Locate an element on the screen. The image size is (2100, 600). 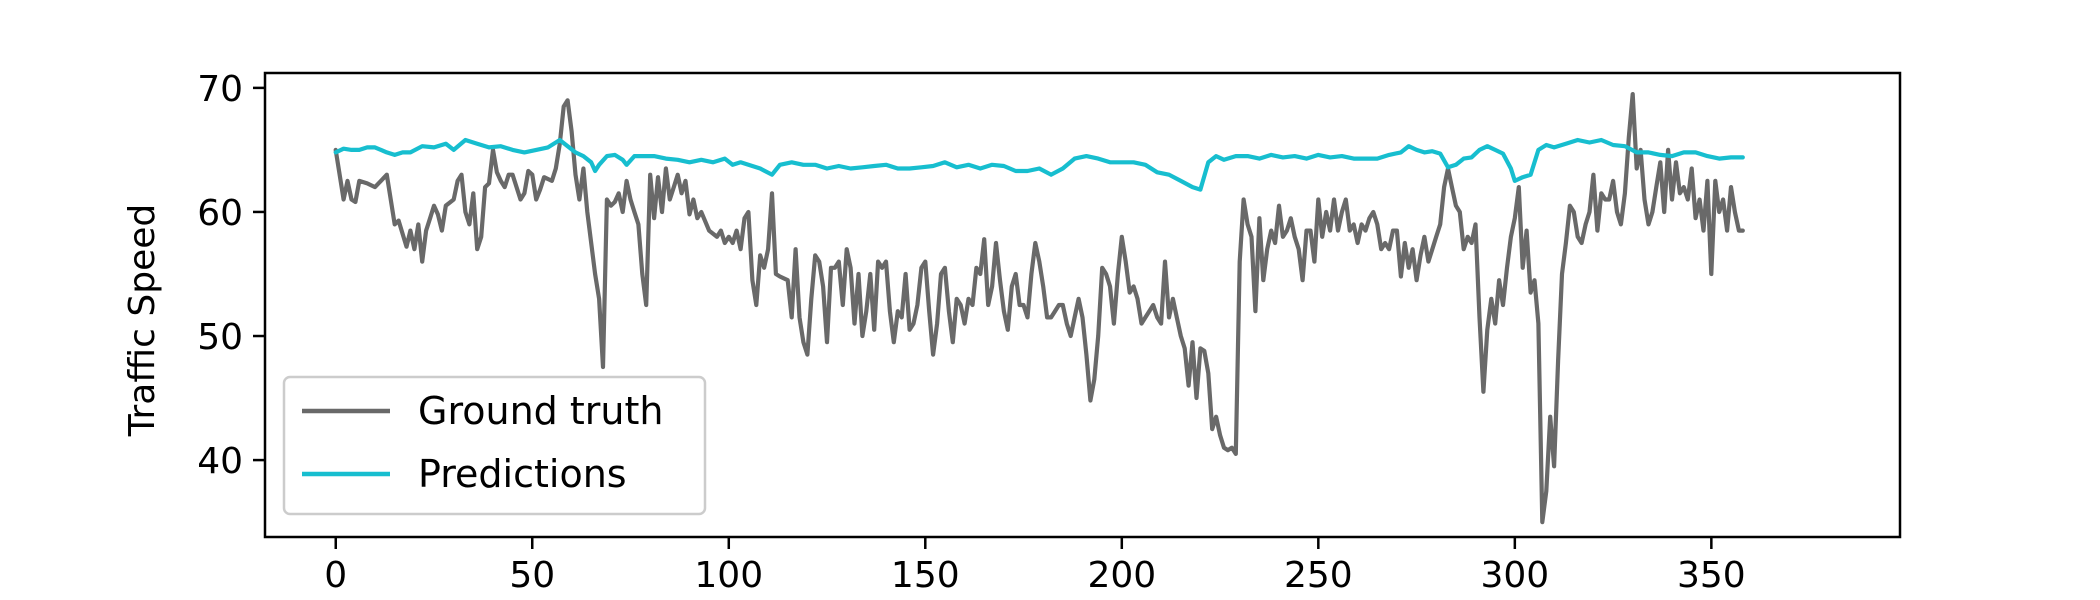
x-tick-label: 350 is located at coordinates (1711, 575).